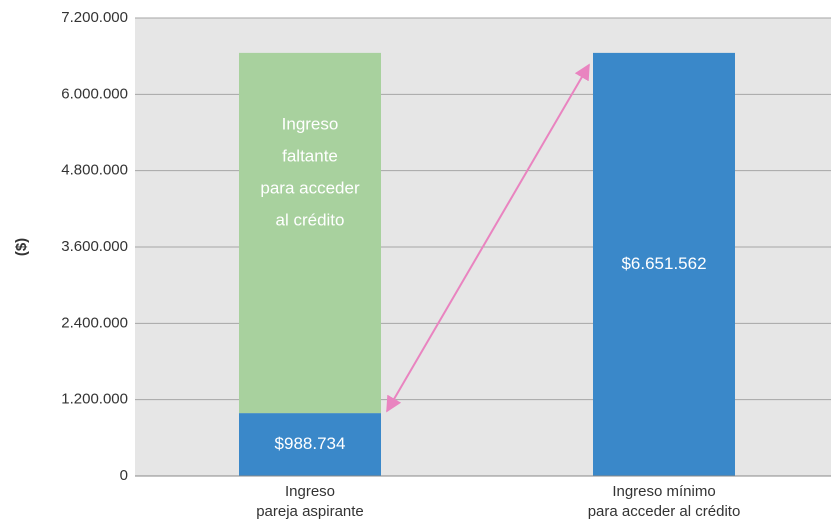  Describe the element at coordinates (310, 491) in the screenshot. I see `x-tick-label: Ingreso` at that location.